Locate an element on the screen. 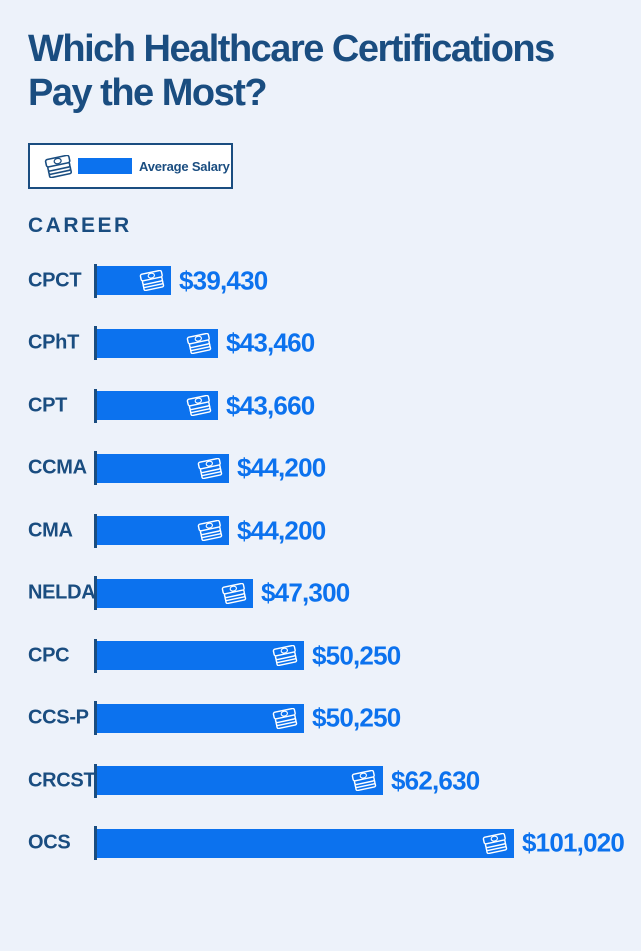 The height and width of the screenshot is (951, 641). salary-value: $39,430 is located at coordinates (223, 280).